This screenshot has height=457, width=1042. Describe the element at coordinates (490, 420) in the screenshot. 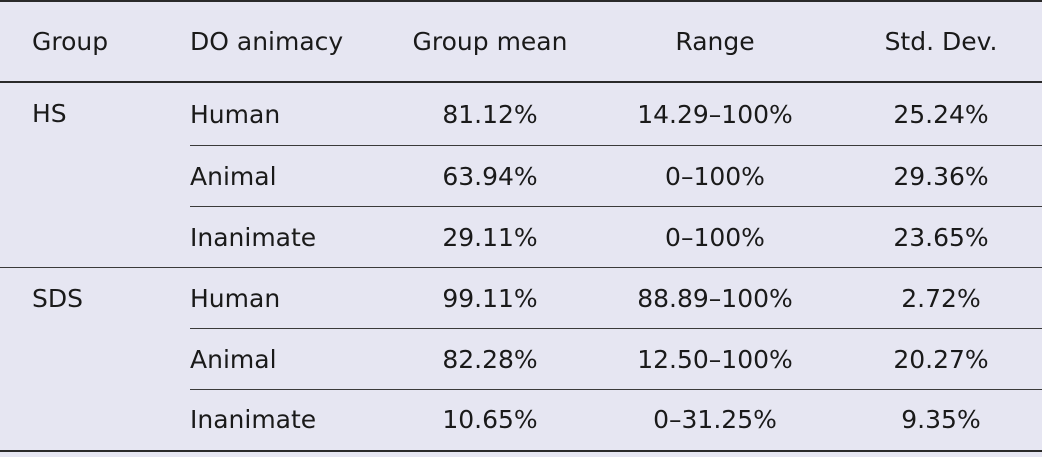

I see `mean-cell: 10.65%` at that location.